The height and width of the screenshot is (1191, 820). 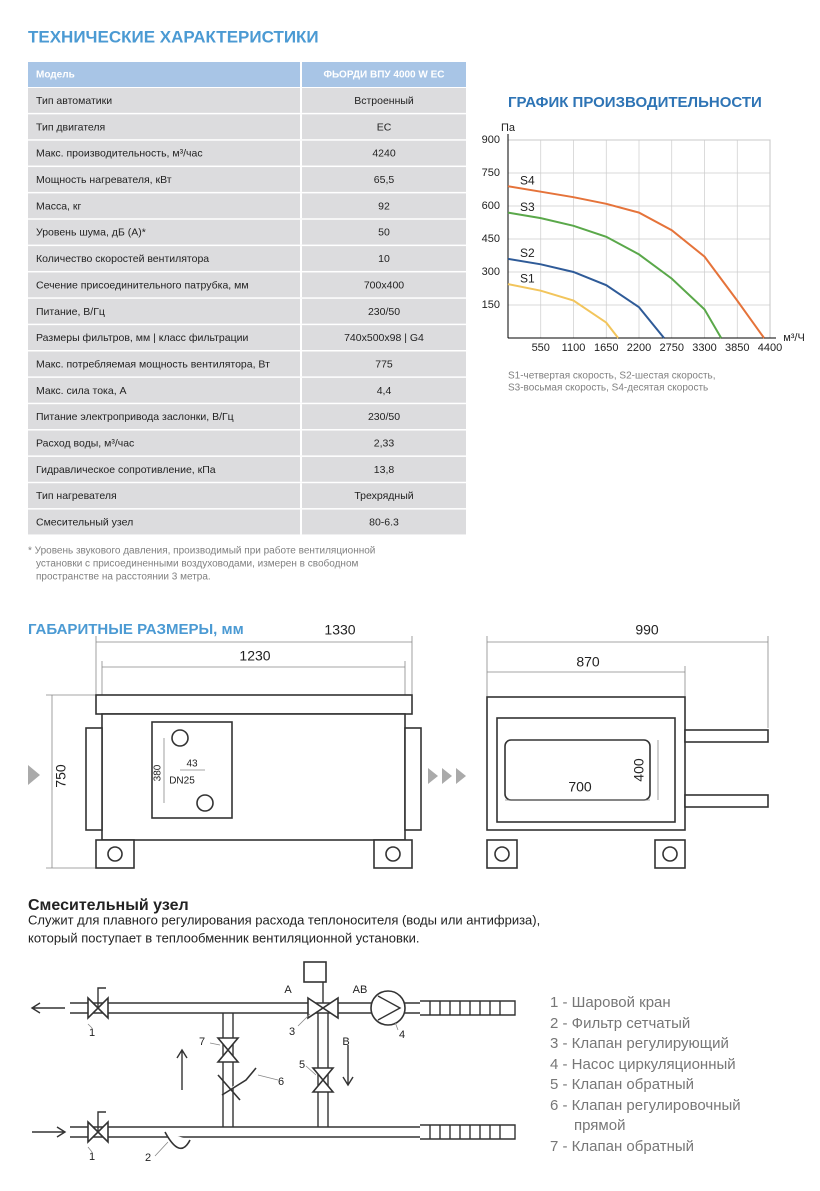 What do you see at coordinates (491, 305) in the screenshot?
I see `y-tick-label: 150` at bounding box center [491, 305].